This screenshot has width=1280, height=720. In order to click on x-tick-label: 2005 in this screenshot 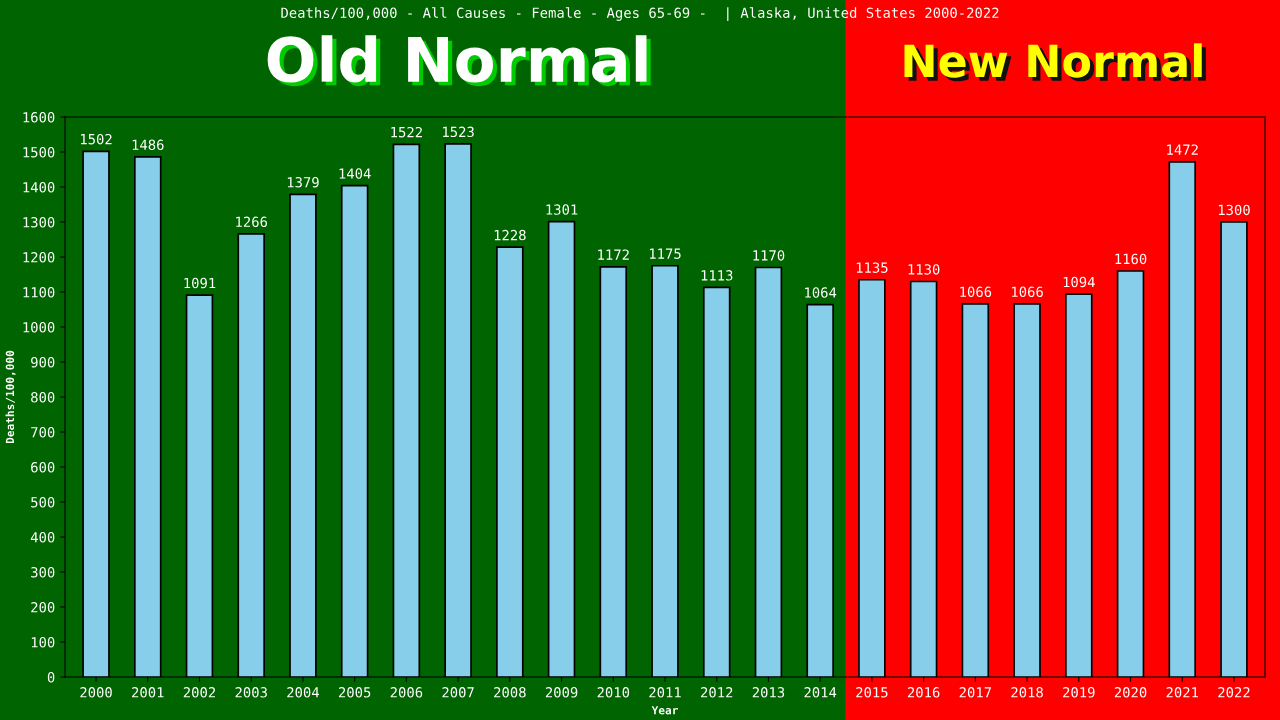, I will do `click(354, 692)`.